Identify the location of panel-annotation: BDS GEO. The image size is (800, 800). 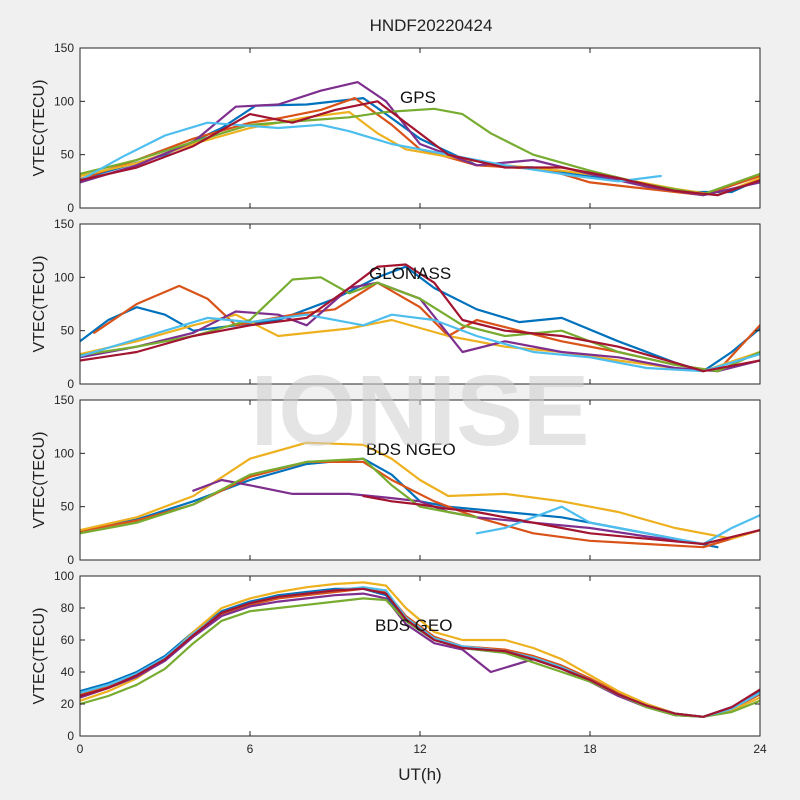
(413, 625).